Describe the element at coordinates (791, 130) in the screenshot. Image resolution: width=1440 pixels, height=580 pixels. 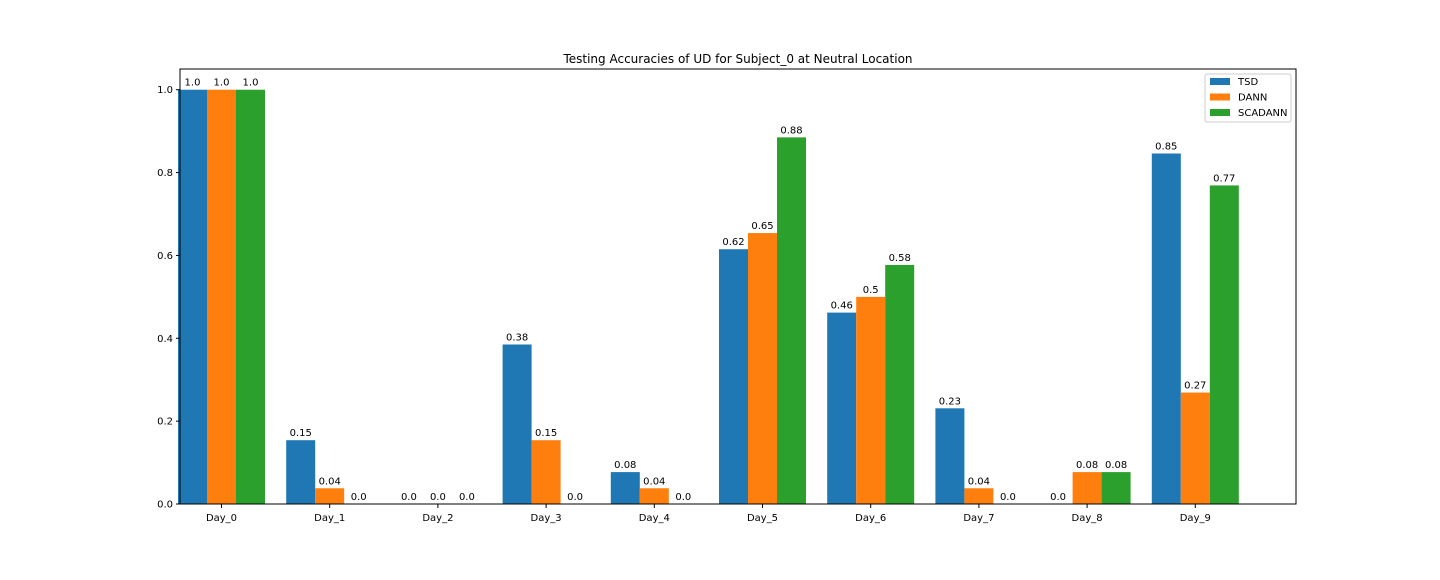
I see `value-label-scadann-day_5: 0.88` at that location.